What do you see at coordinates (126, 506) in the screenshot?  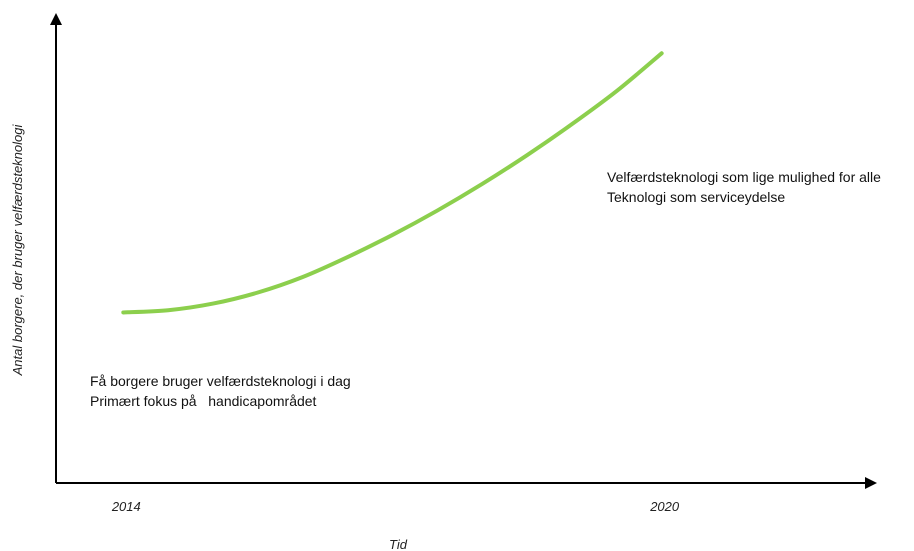 I see `x-tick-label: 2014` at bounding box center [126, 506].